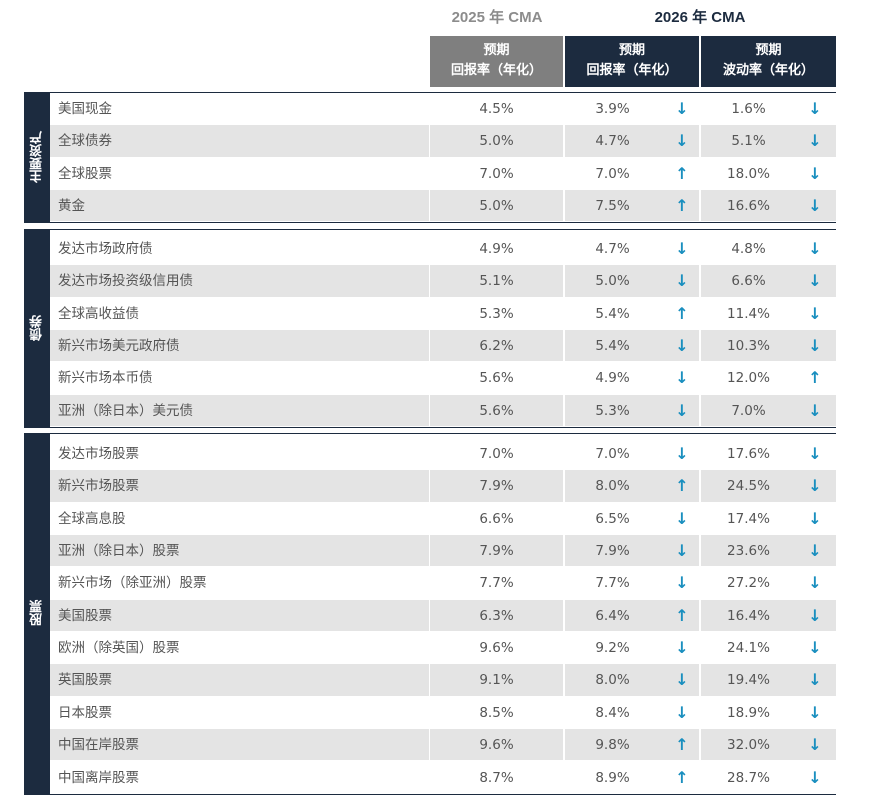 The height and width of the screenshot is (806, 876). I want to click on return-2026: 8.0%, so click(612, 486).